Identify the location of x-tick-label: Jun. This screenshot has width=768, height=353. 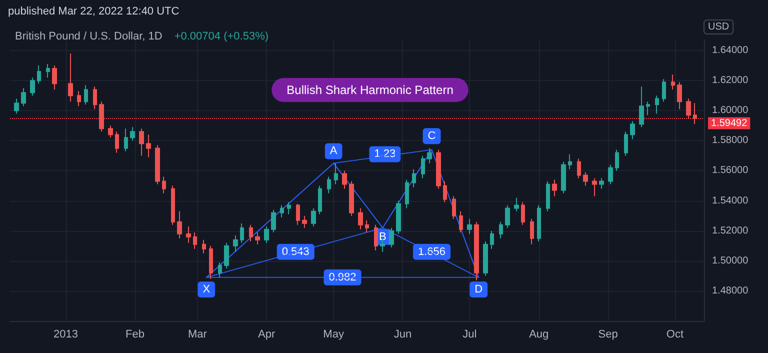
(403, 334).